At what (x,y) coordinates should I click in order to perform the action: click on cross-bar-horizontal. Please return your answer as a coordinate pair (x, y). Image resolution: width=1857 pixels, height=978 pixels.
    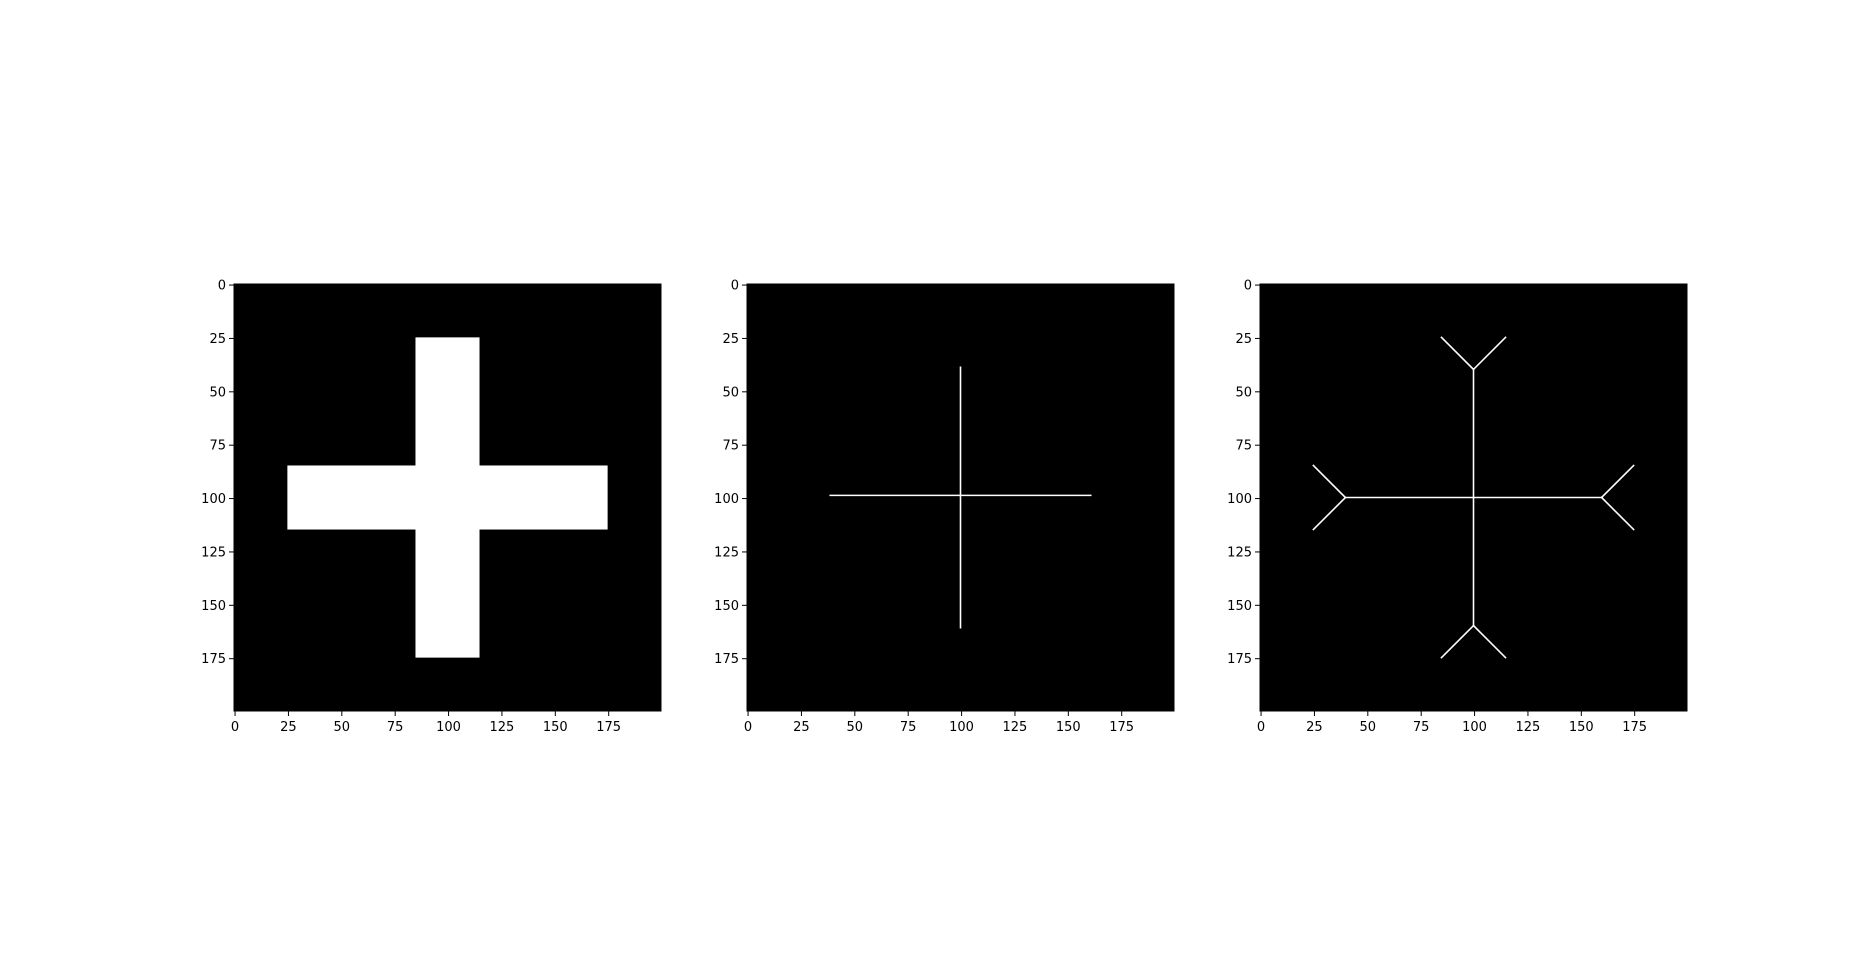
    Looking at the image, I should click on (447, 497).